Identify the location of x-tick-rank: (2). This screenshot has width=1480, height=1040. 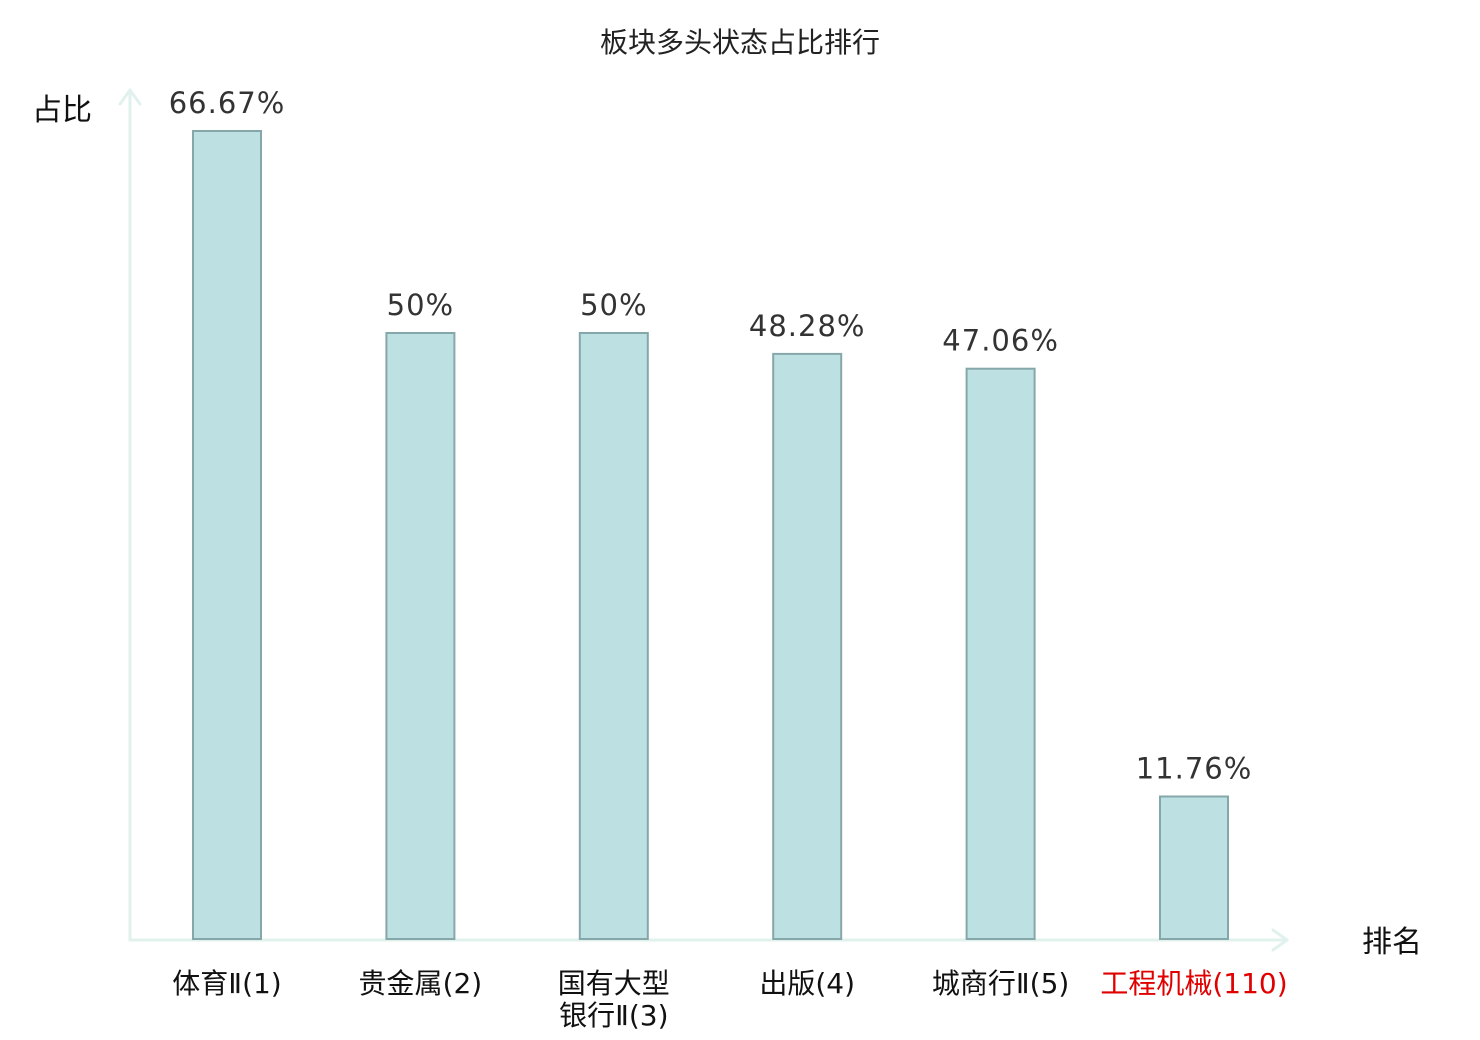
(463, 983).